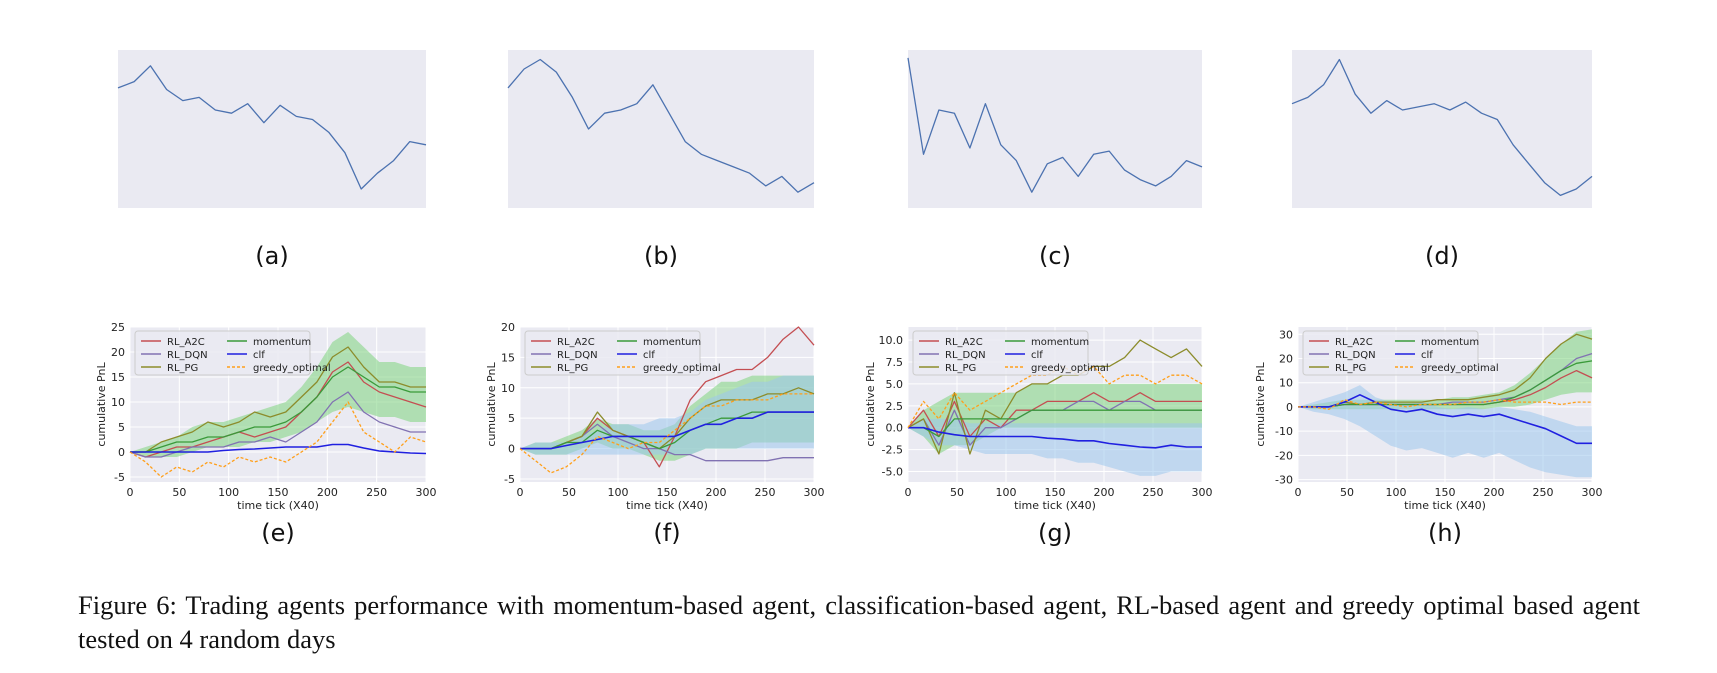 Image resolution: width=1717 pixels, height=673 pixels. Describe the element at coordinates (1284, 480) in the screenshot. I see `y-tick-label: -30` at that location.